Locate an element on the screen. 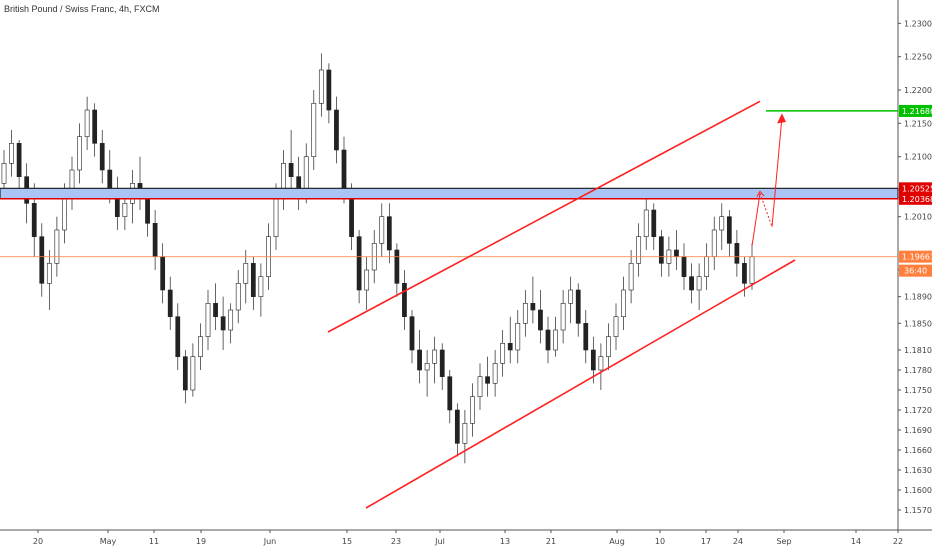 Image resolution: width=932 pixels, height=550 pixels. price-tick-label: 1.22500 is located at coordinates (918, 57).